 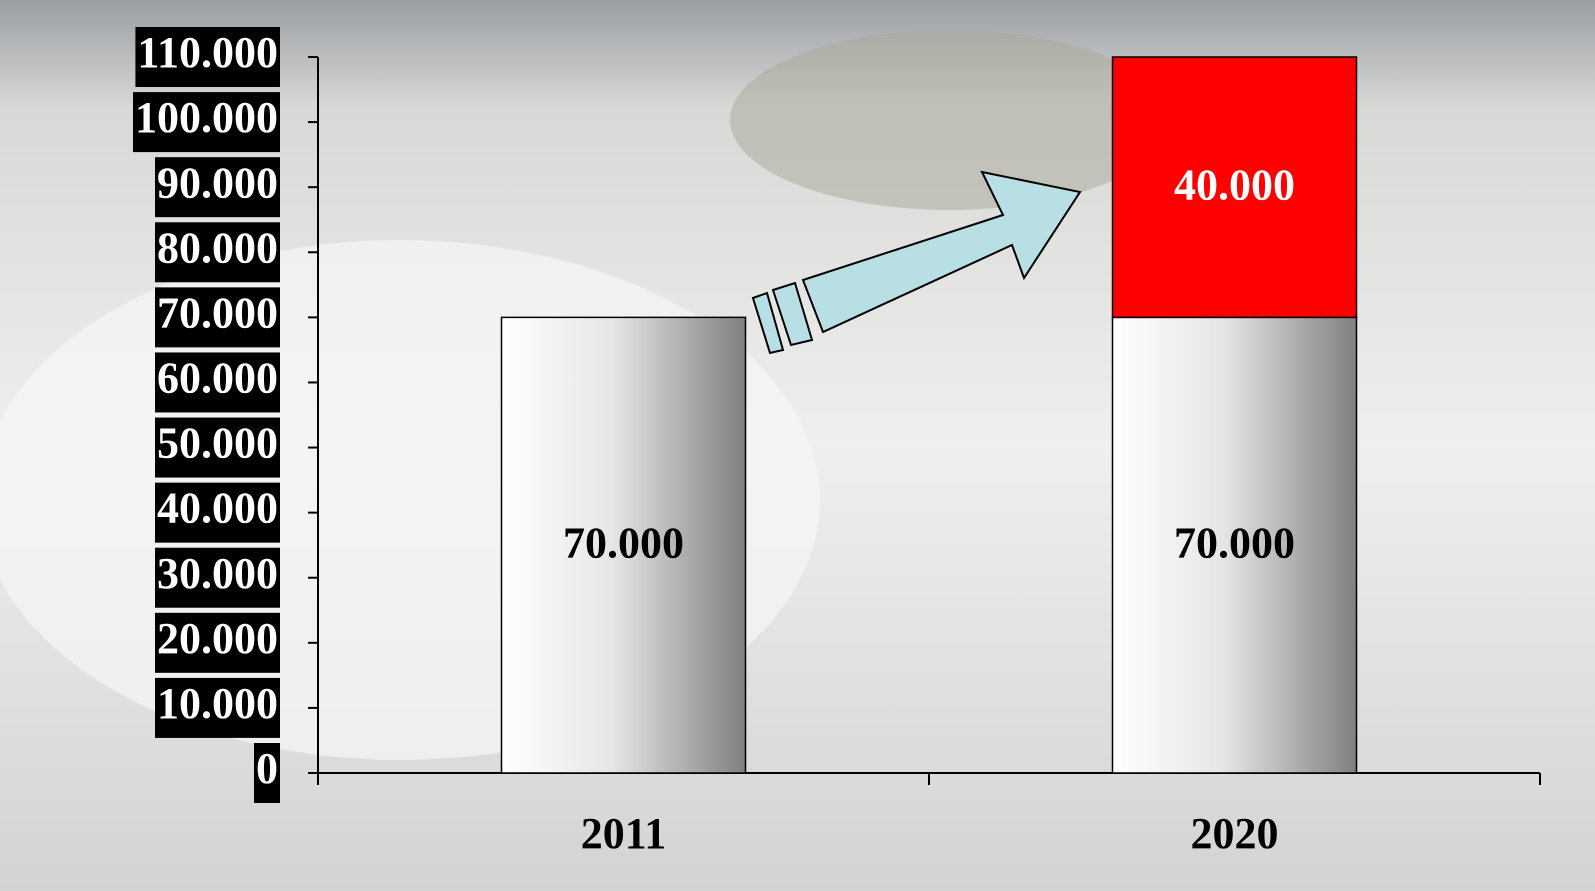 What do you see at coordinates (217, 573) in the screenshot?
I see `y-tick-label: 30.000` at bounding box center [217, 573].